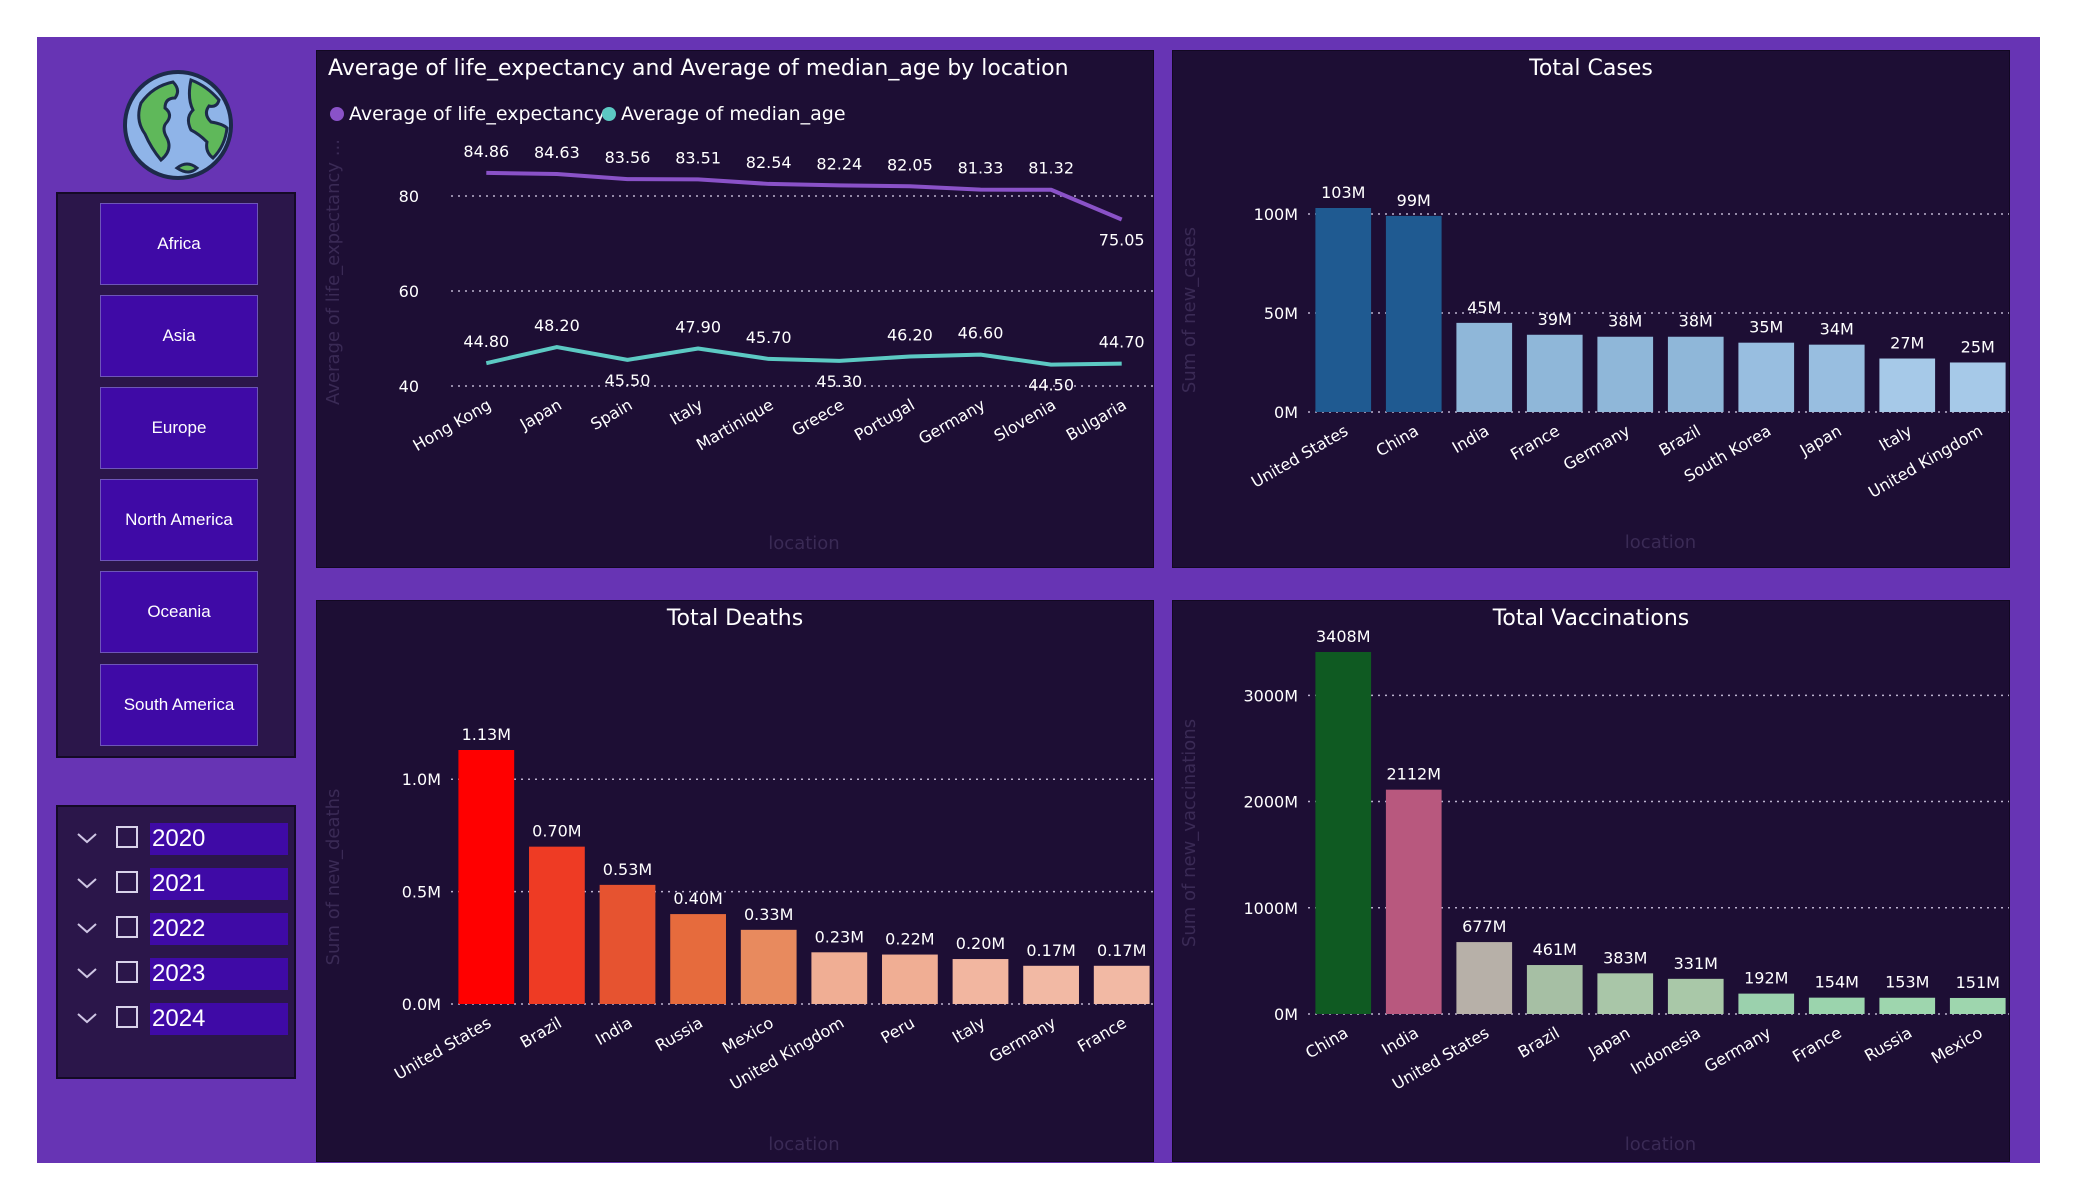 Image resolution: width=2075 pixels, height=1200 pixels. I want to click on x-tick-label: United States, so click(1299, 456).